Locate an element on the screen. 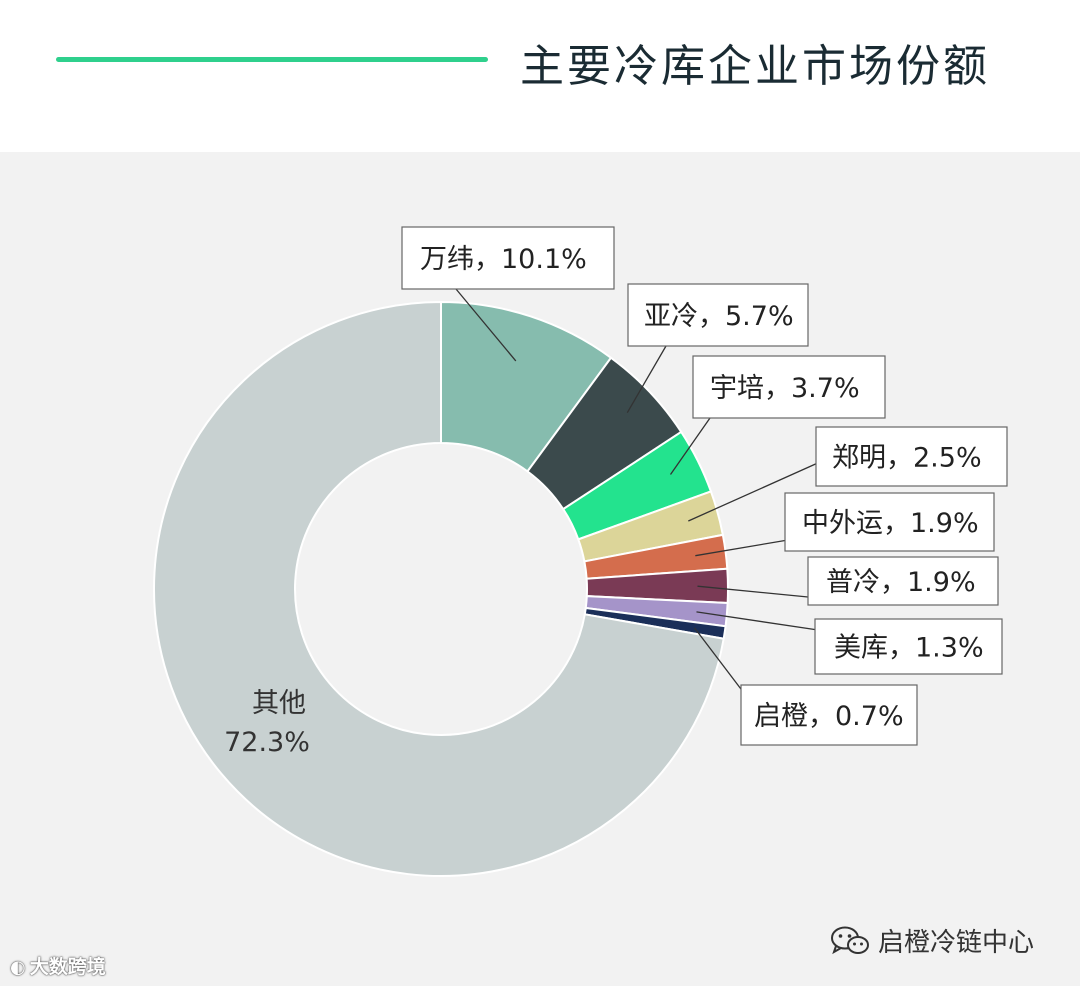  wechat-icon is located at coordinates (850, 940).